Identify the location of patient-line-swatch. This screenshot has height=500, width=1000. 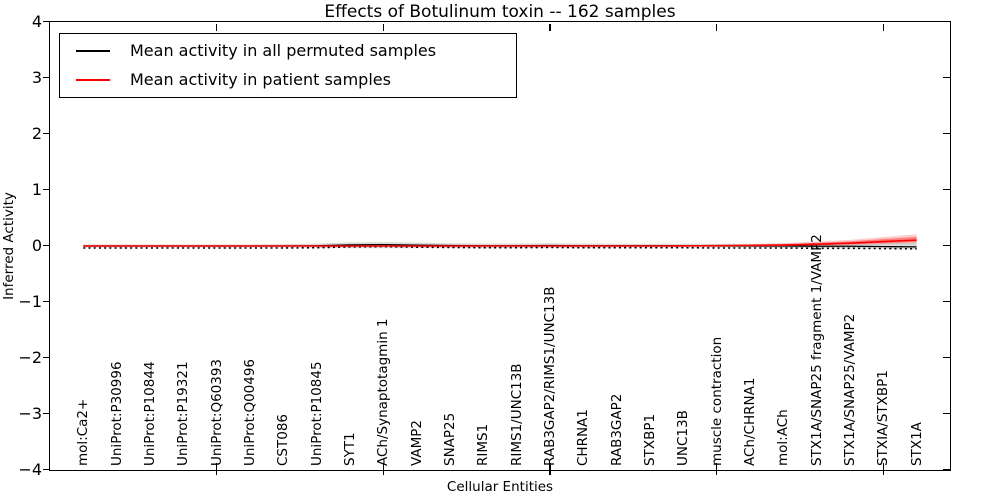
(93, 80).